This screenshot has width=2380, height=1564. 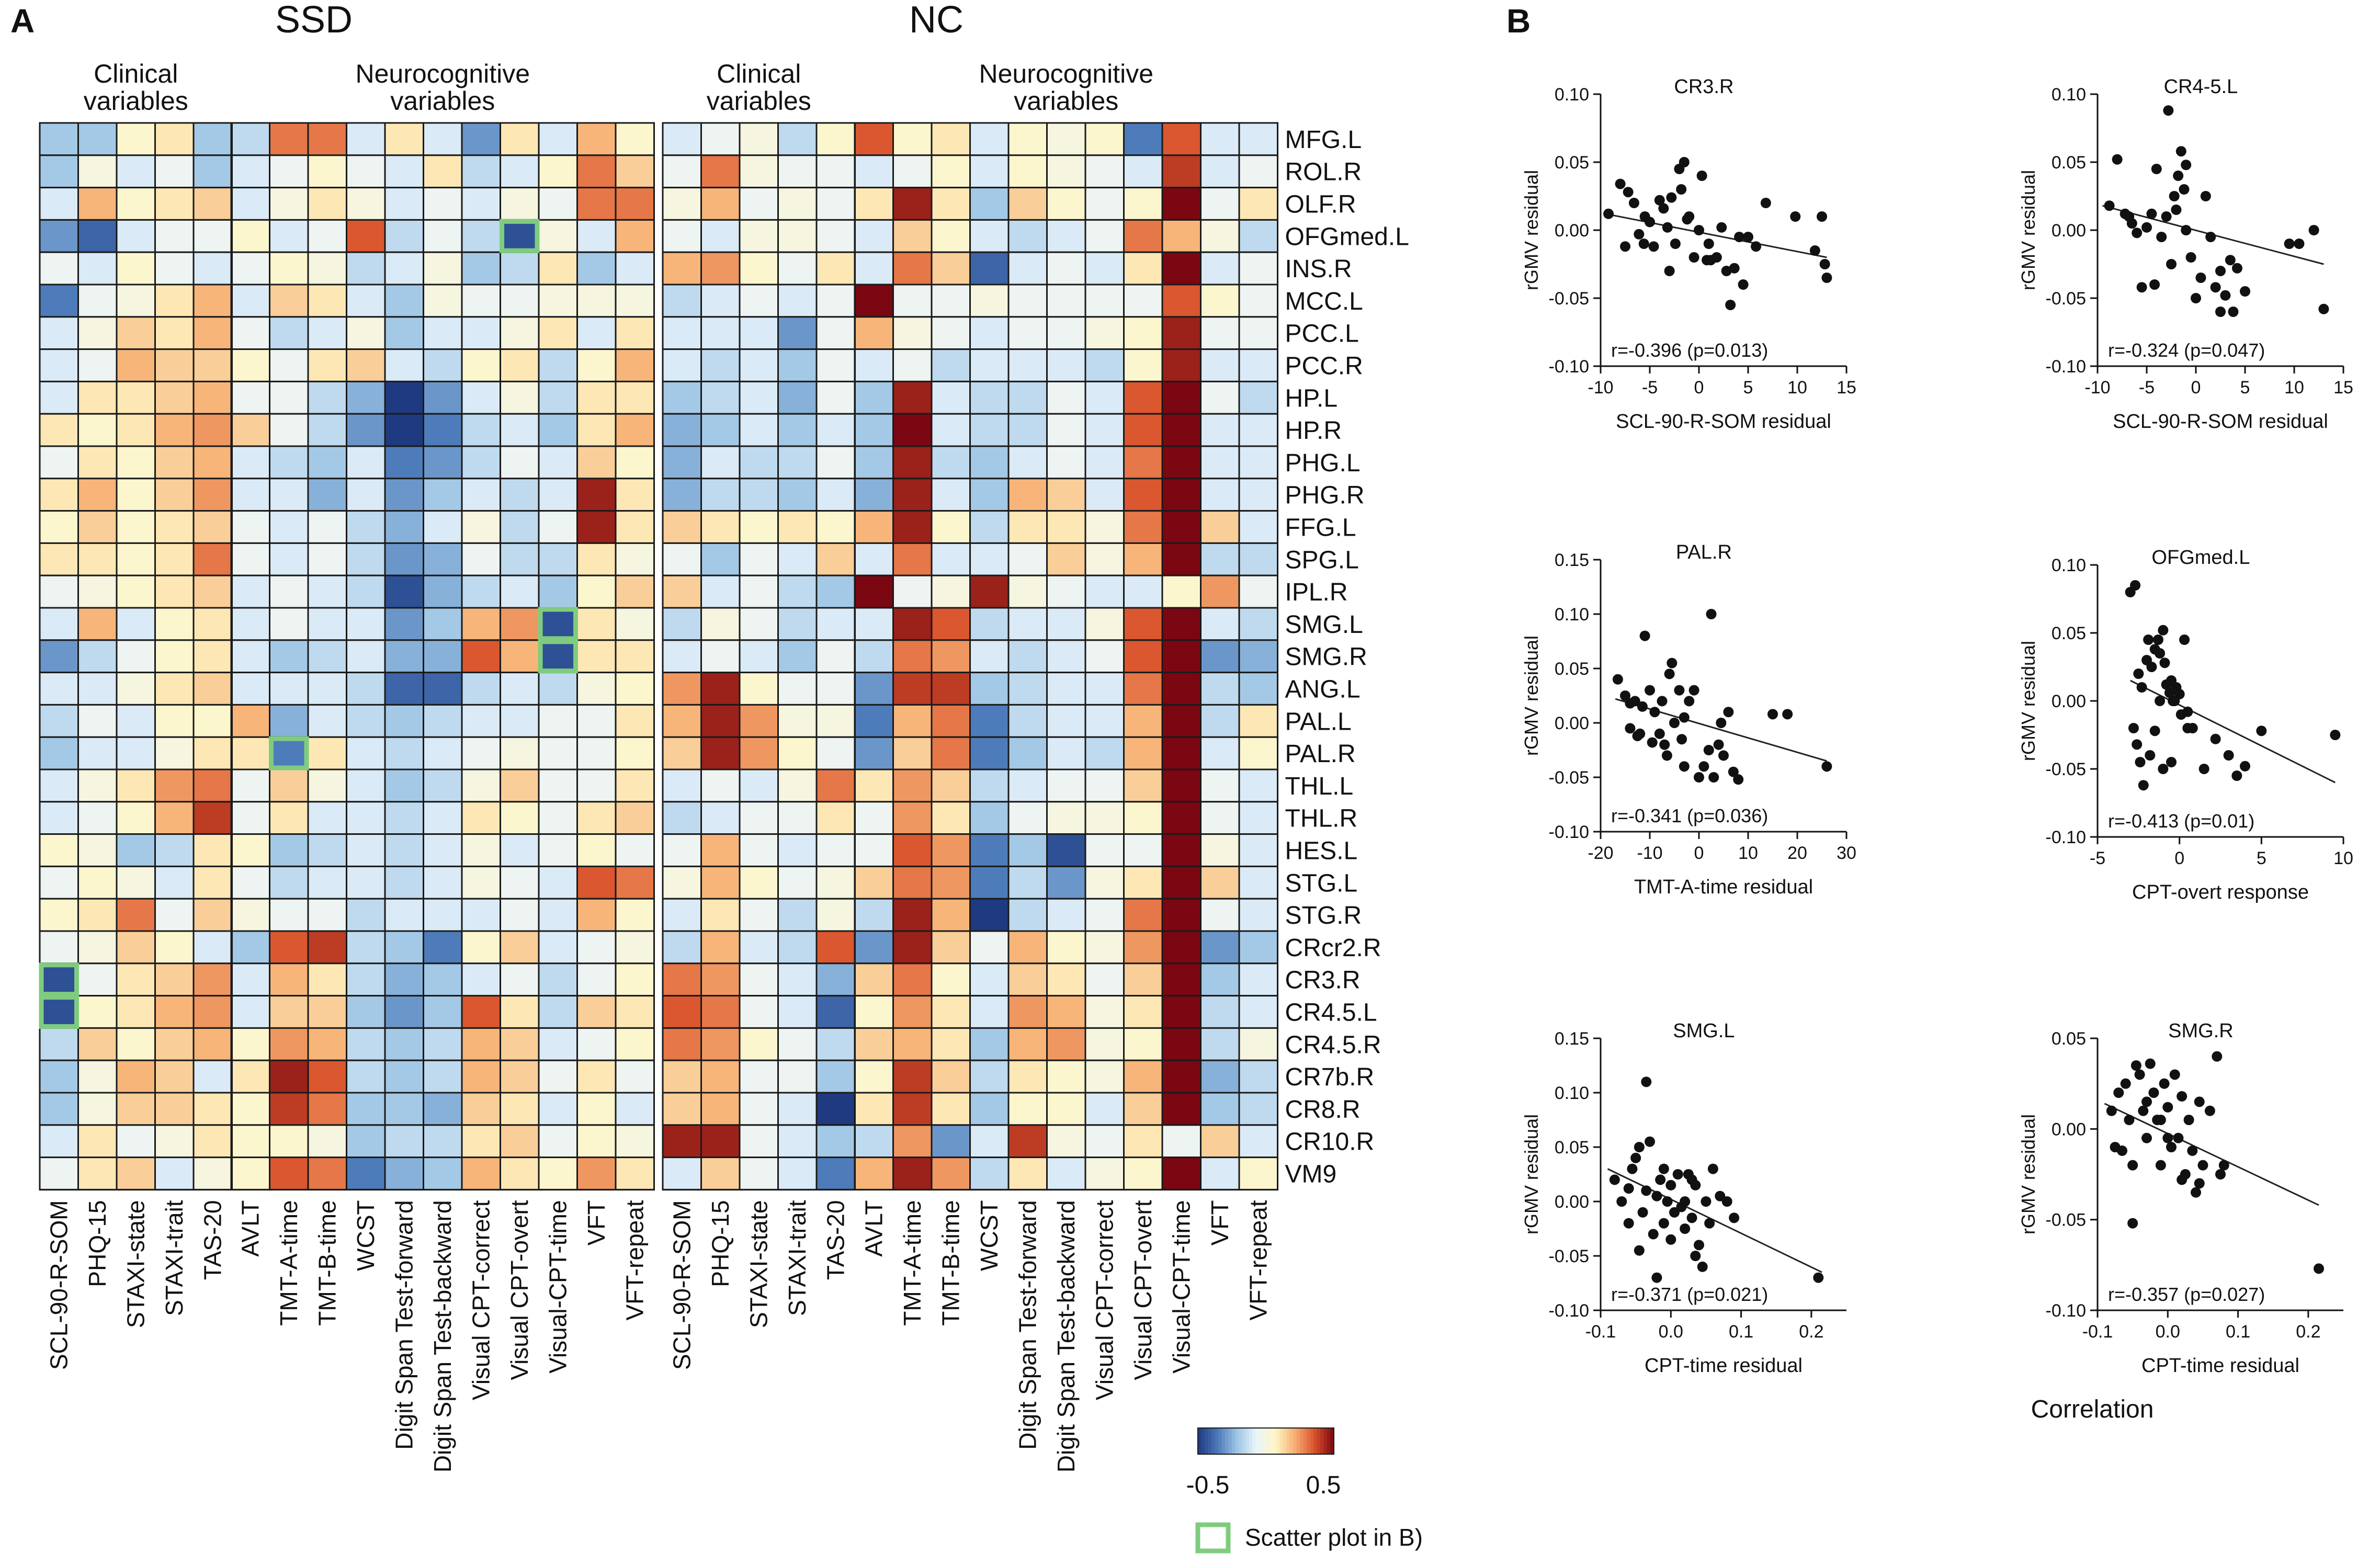 What do you see at coordinates (1704, 552) in the screenshot?
I see `scatter-title: PAL.R` at bounding box center [1704, 552].